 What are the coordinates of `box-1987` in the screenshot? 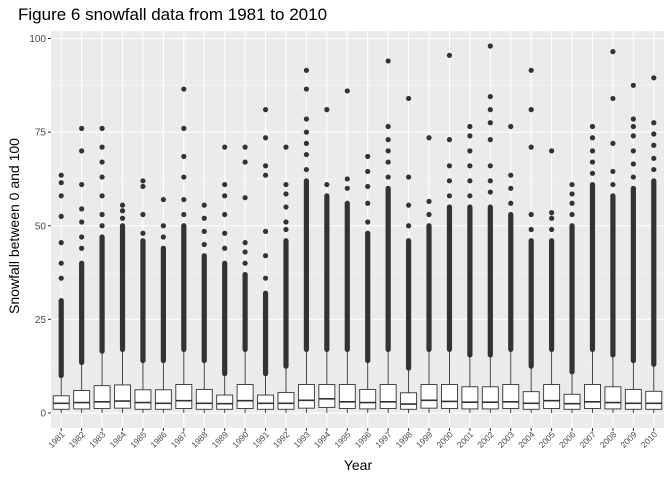 It's located at (184, 250).